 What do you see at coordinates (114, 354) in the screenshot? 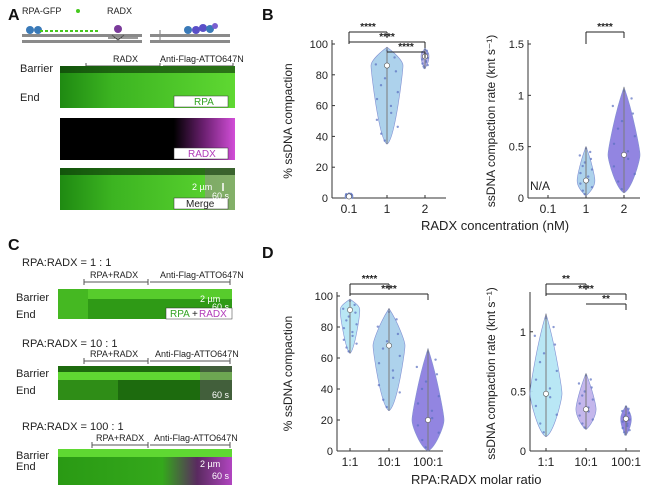
I see `phase-label: RPA+RADX` at bounding box center [114, 354].